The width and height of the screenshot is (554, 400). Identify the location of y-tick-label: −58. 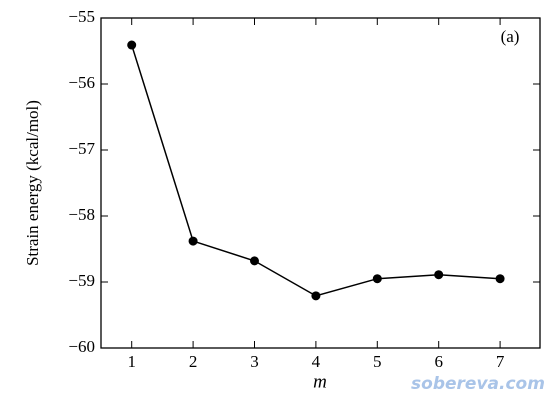
(81, 214).